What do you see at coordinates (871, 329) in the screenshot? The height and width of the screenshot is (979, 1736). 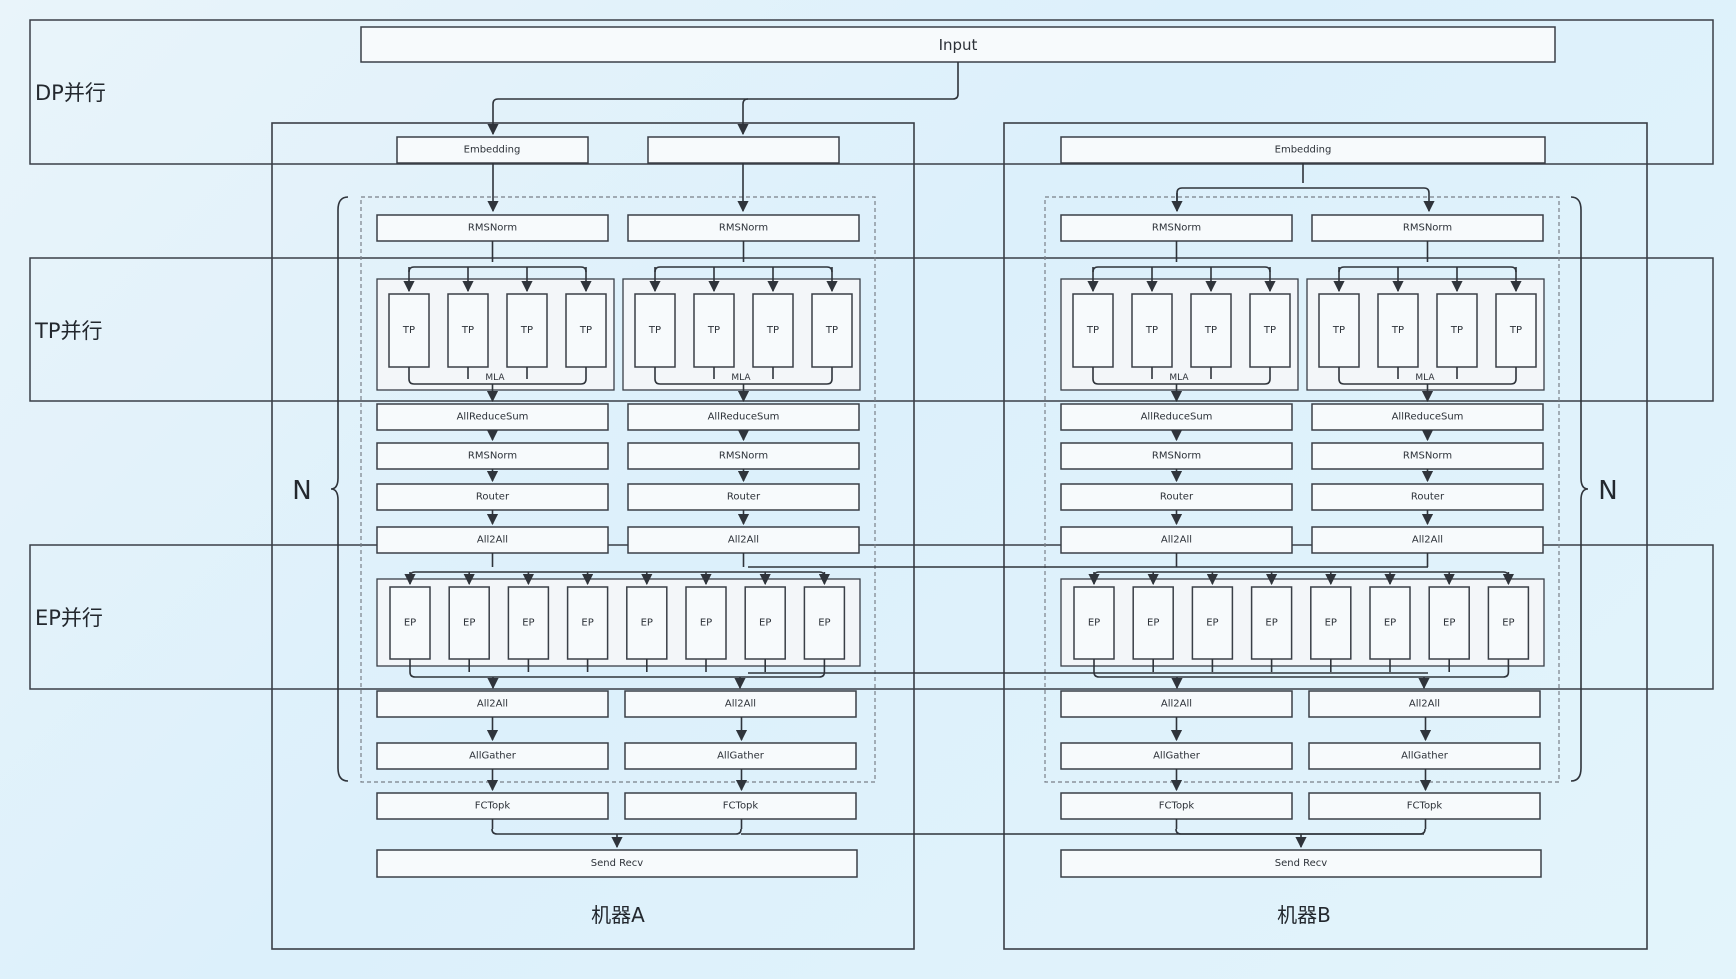 I see `tp-band` at bounding box center [871, 329].